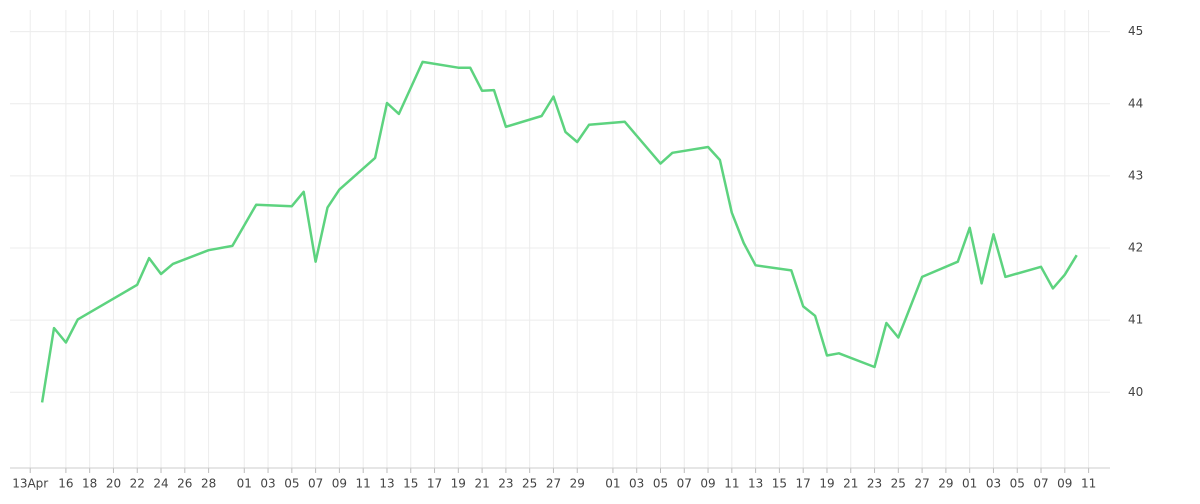 The image size is (1200, 504). I want to click on x-tick-label: 28, so click(208, 484).